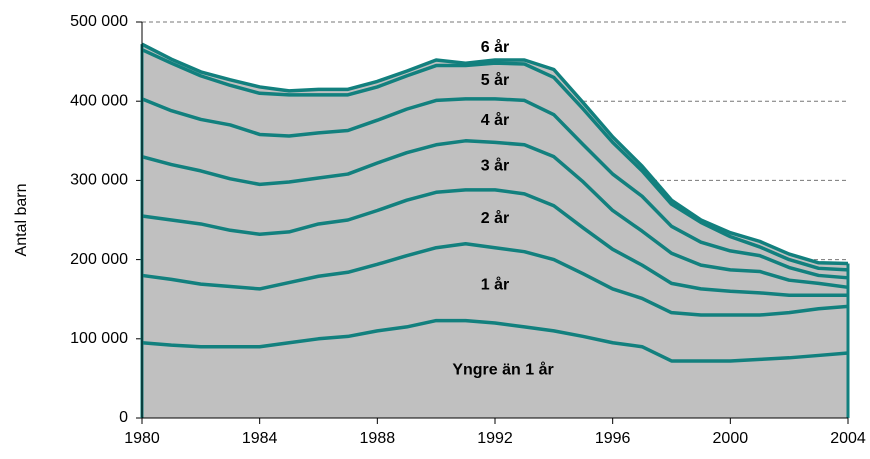  I want to click on series-label: Yngre än 1 år, so click(502, 370).